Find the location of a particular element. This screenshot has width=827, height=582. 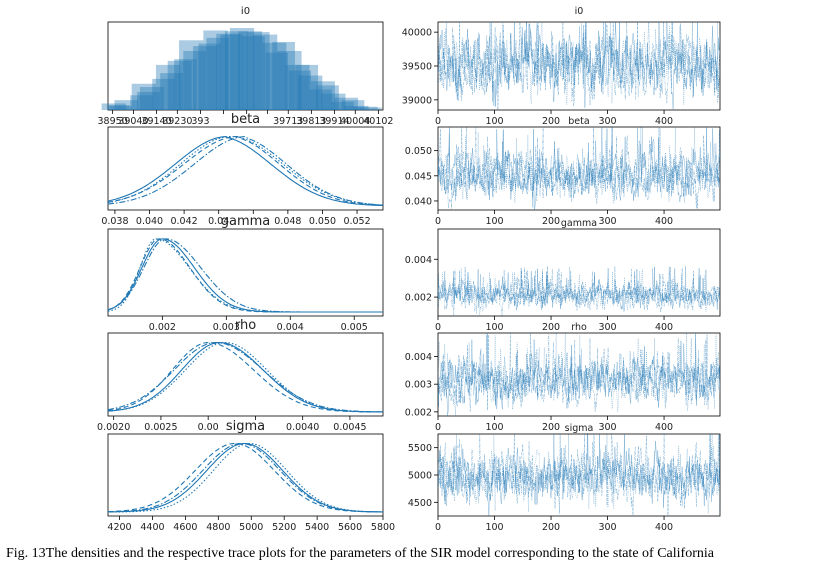

i0-trace-xtick-label: 0 is located at coordinates (438, 121).